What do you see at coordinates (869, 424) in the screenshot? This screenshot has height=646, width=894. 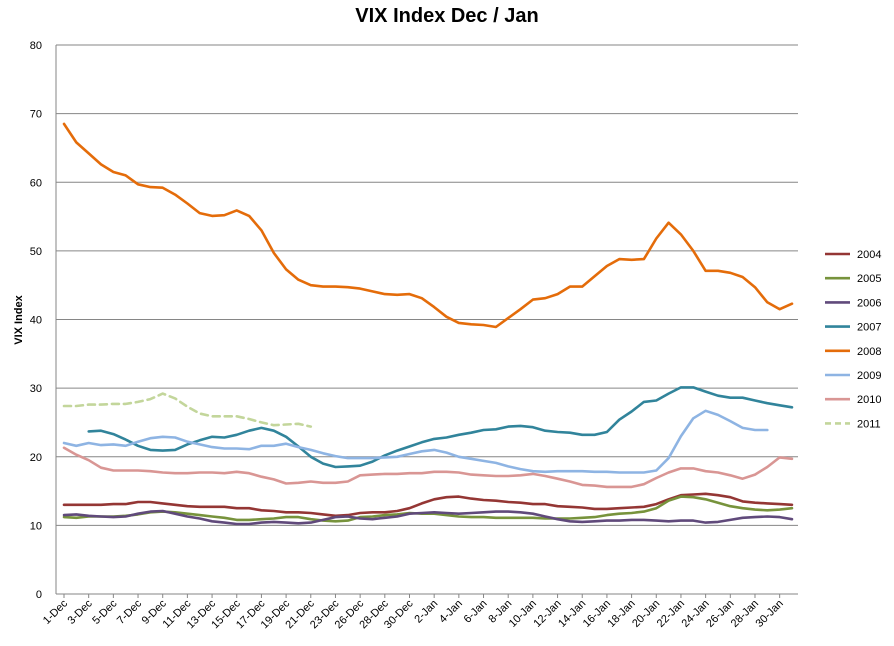 I see `legend-label-2011: 2011` at bounding box center [869, 424].